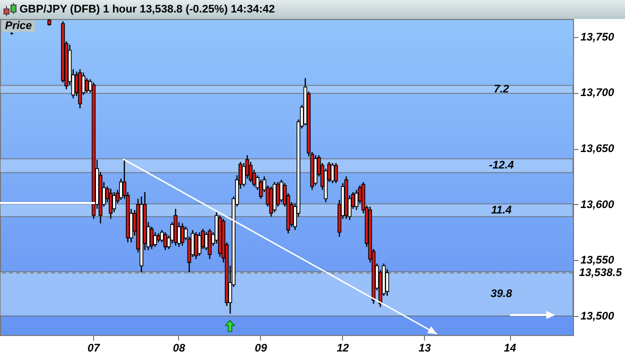  Describe the element at coordinates (598, 316) in the screenshot. I see `y-tick-label: 13,500` at that location.